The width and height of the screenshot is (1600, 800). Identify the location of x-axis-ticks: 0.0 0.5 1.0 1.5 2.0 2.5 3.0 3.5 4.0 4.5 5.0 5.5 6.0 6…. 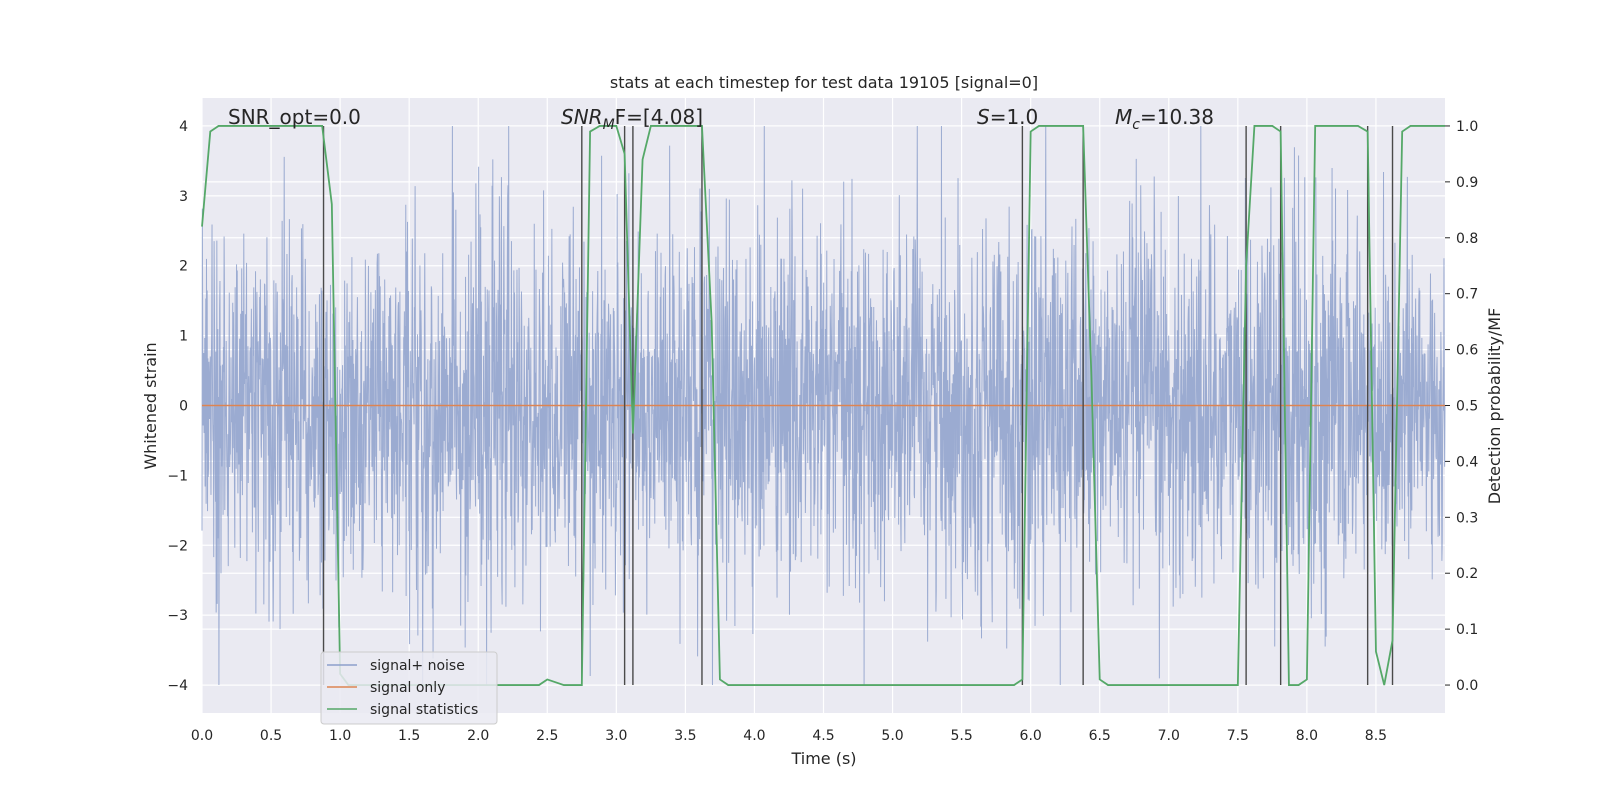
(789, 736).